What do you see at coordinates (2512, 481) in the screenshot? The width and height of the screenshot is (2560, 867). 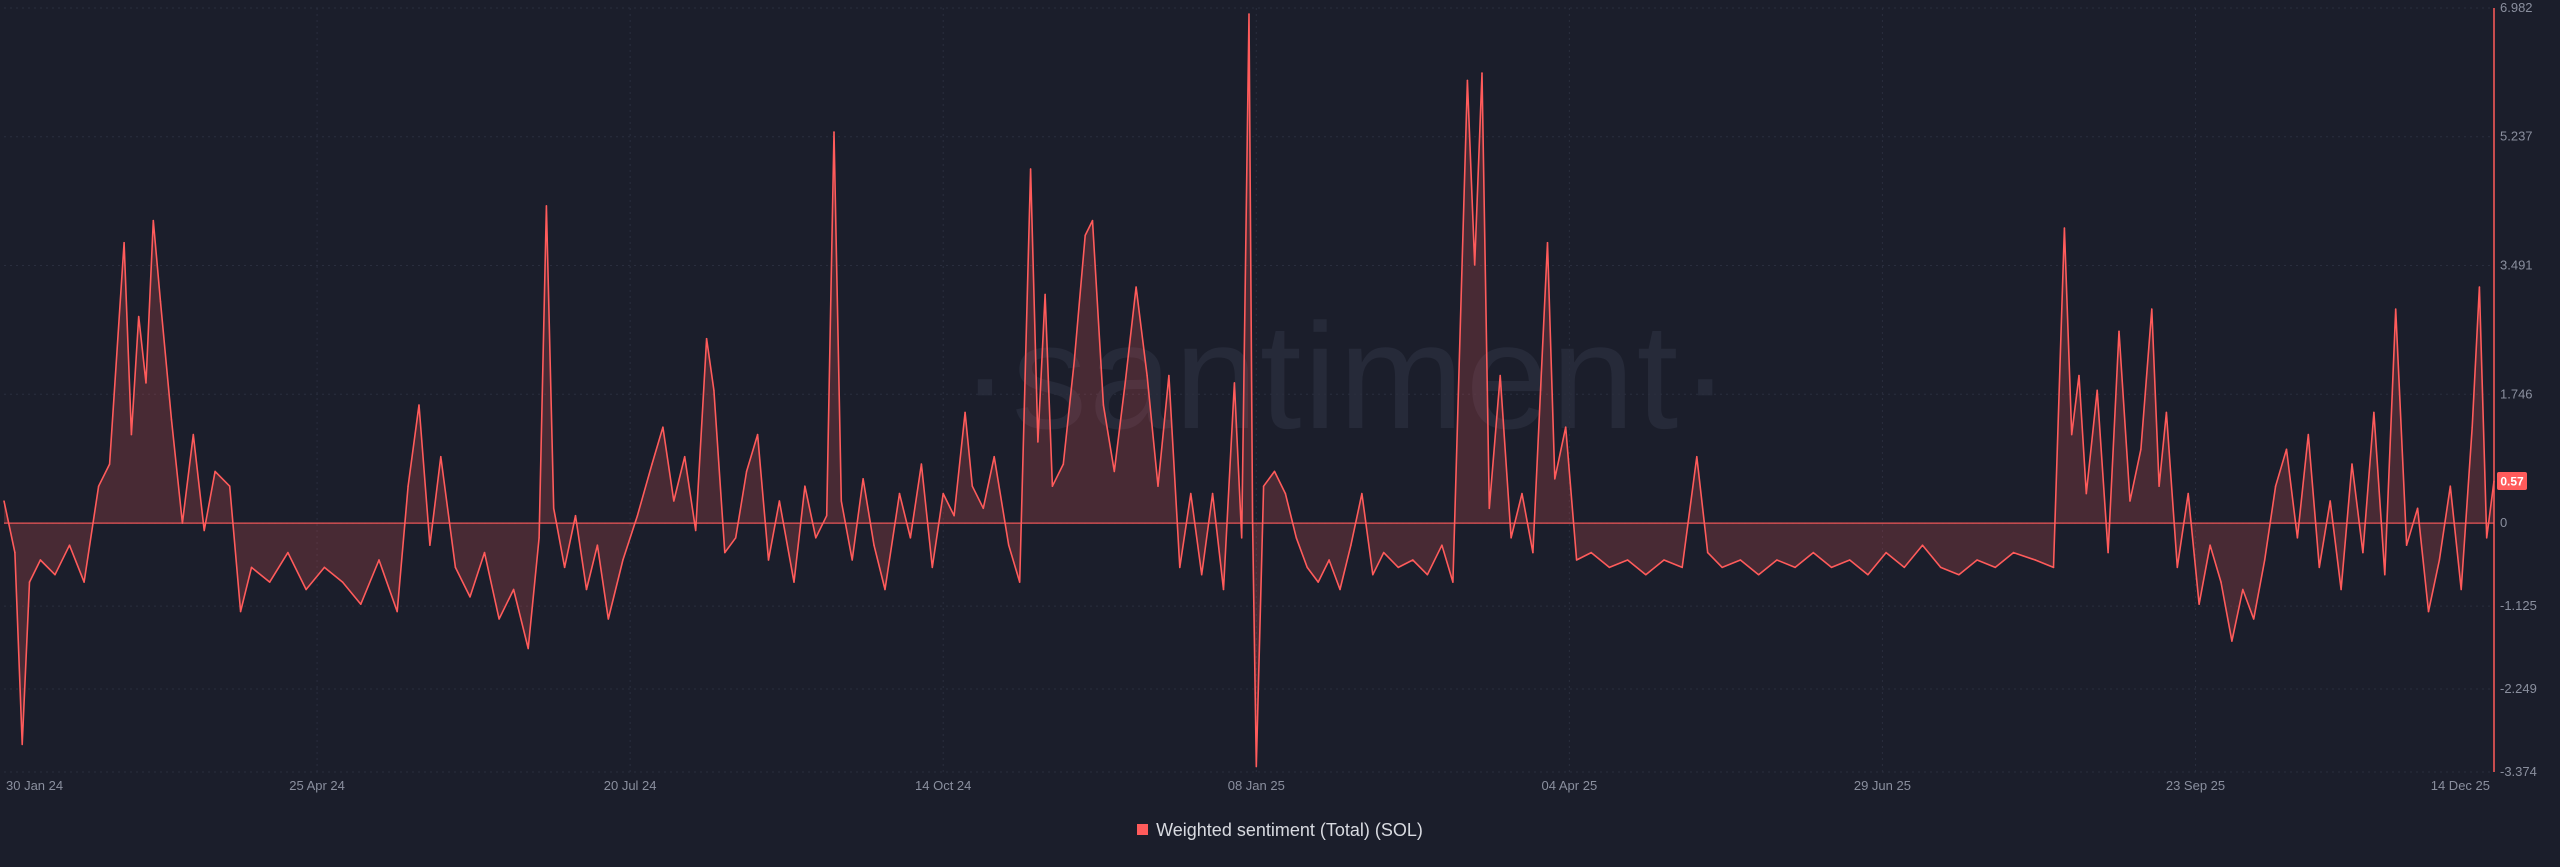 I see `last-value-badge` at bounding box center [2512, 481].